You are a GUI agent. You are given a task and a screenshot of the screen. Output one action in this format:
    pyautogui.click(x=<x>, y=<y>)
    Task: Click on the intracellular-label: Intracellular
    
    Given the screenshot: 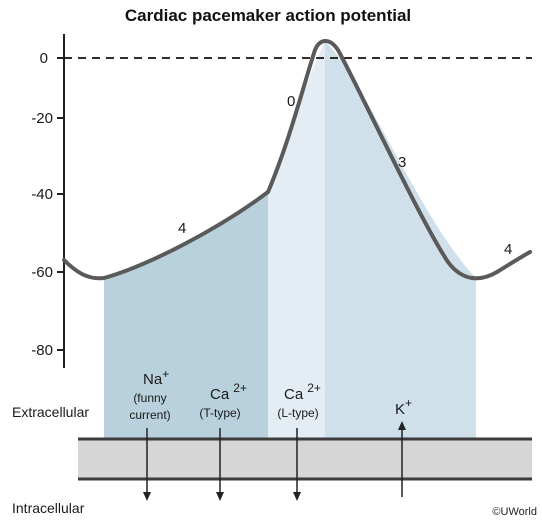 What is the action you would take?
    pyautogui.click(x=48, y=508)
    